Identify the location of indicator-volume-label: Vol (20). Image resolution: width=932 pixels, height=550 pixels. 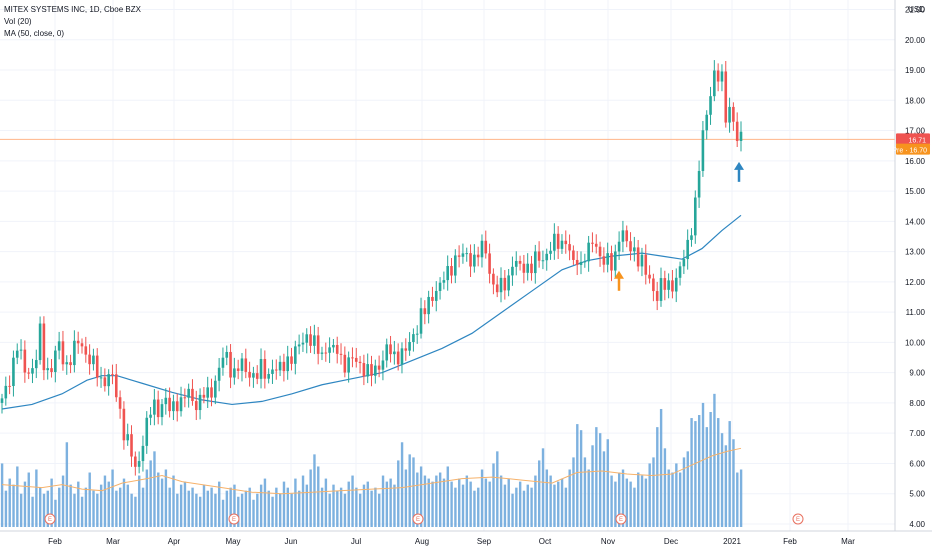
(18, 21).